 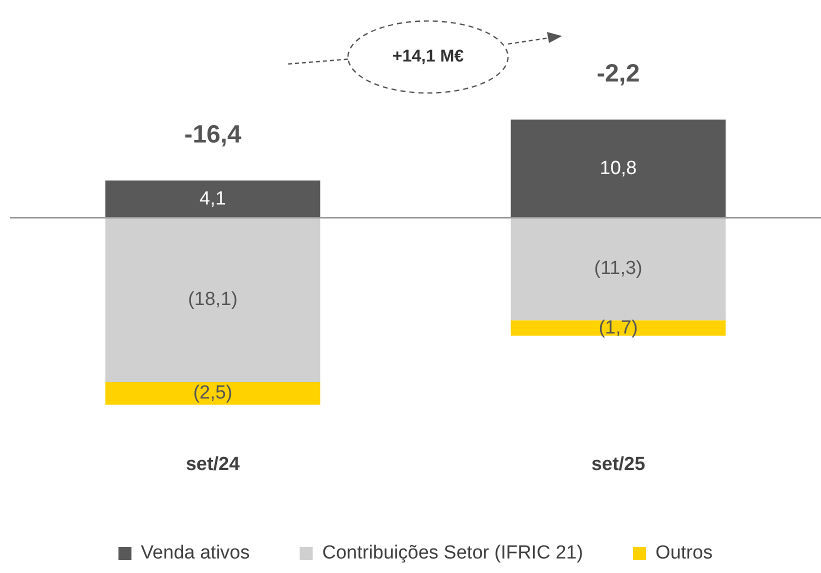 I want to click on data-label: (18,1), so click(x=213, y=299).